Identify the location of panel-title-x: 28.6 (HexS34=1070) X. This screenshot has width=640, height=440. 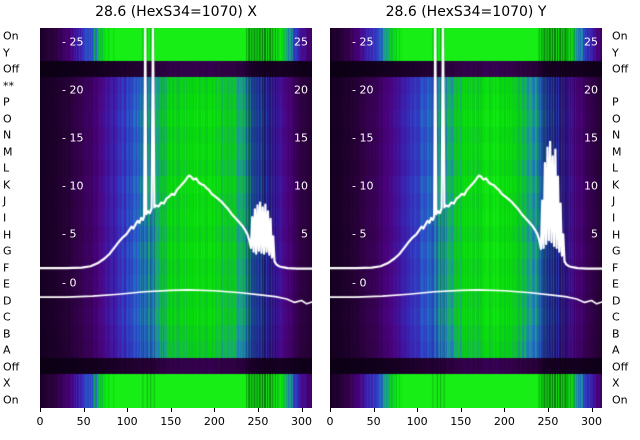
(176, 12).